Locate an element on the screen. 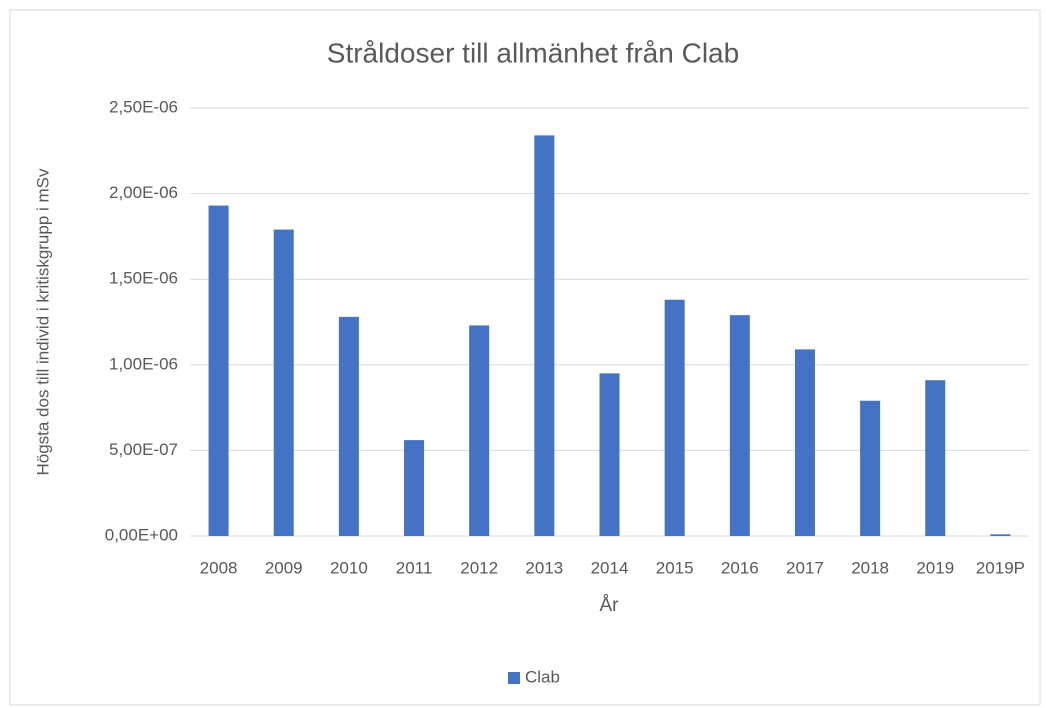 Image resolution: width=1047 pixels, height=708 pixels. x-tick-label: 2014 is located at coordinates (610, 567).